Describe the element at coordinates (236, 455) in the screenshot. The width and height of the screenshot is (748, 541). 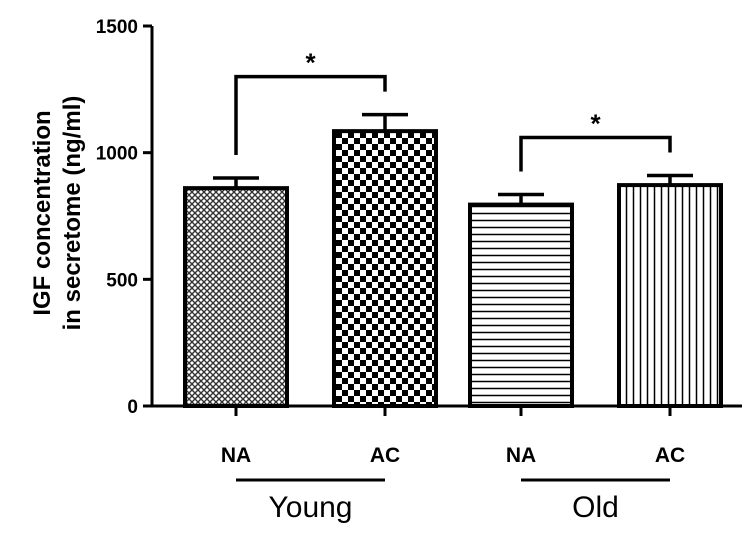
I see `category-label-0: NA` at that location.